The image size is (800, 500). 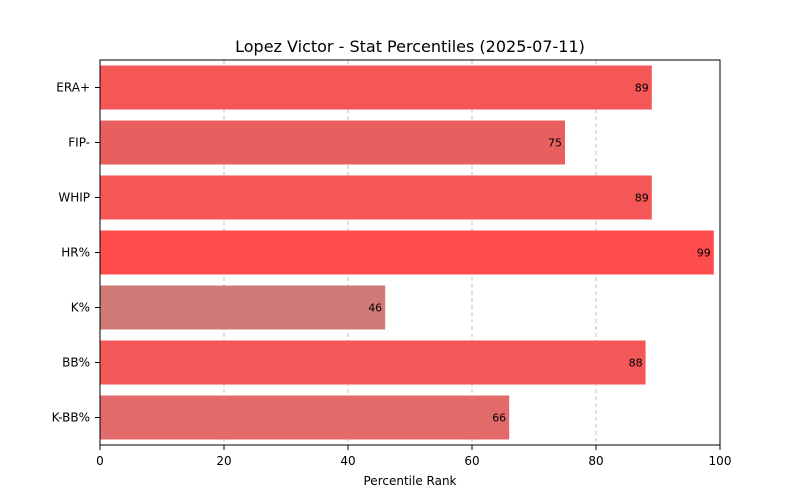 I want to click on y-tick-label: BB%, so click(x=76, y=363).